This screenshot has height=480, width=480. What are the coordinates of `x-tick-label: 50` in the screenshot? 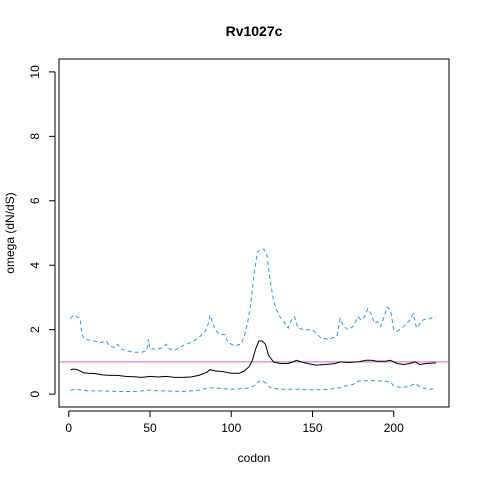 It's located at (150, 428).